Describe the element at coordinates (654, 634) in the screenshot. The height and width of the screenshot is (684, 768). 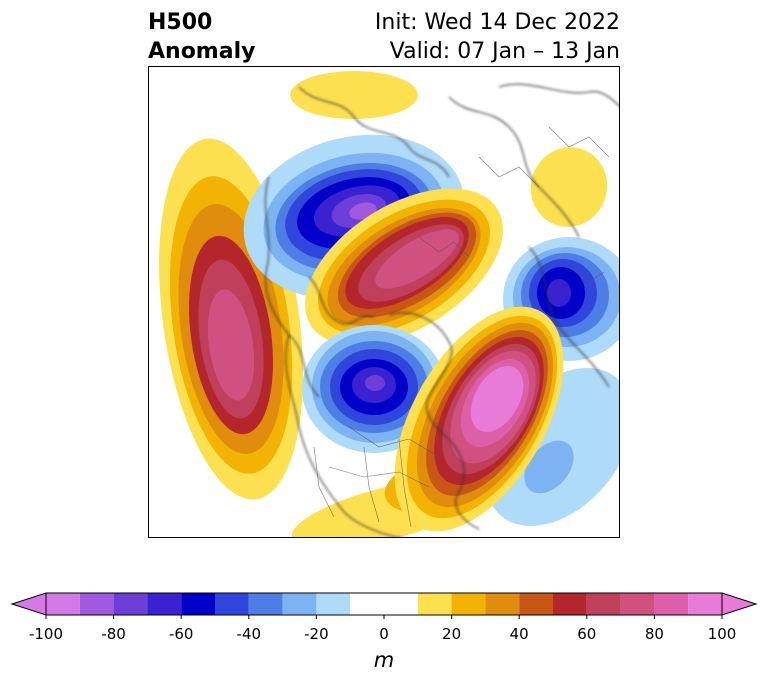
I see `colorbar-tick-label: 80` at that location.